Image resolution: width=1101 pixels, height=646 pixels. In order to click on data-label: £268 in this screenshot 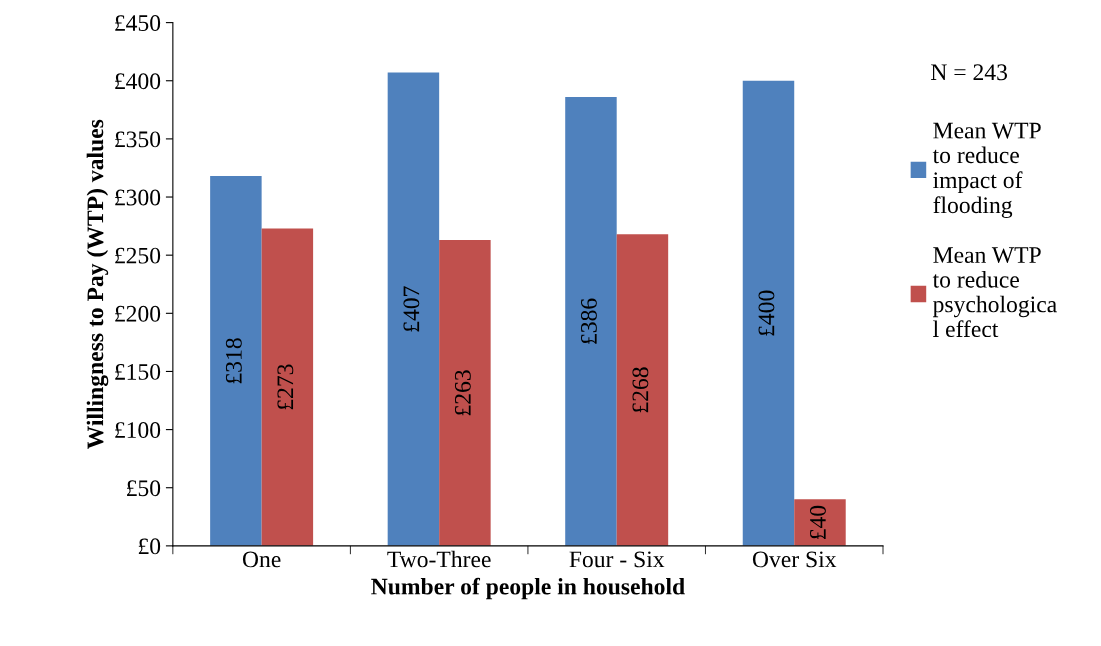, I will do `click(640, 390)`.